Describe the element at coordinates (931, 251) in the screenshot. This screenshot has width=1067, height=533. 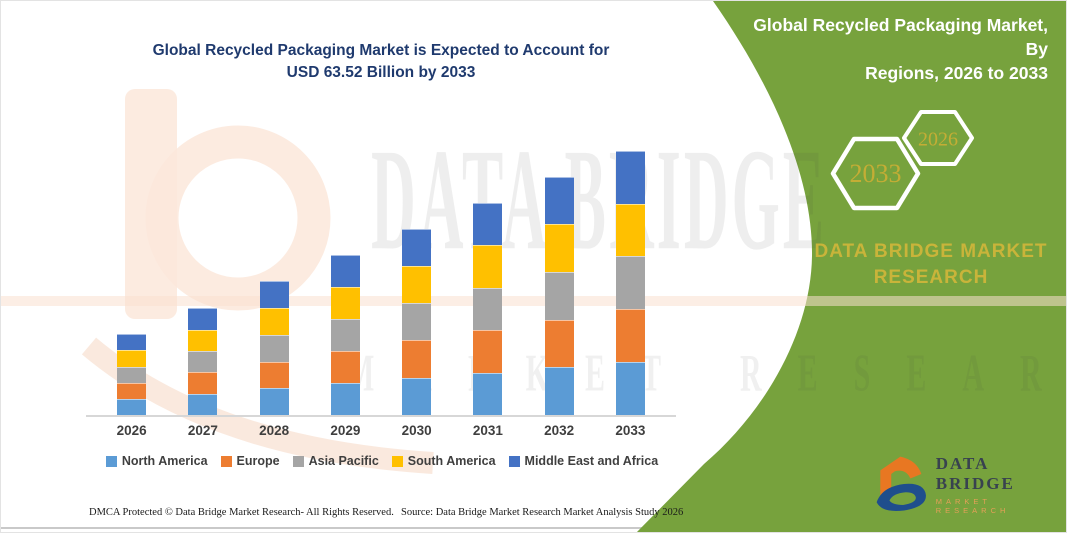
I see `panel-brand-line1: DATA BRIDGE MARKET` at that location.